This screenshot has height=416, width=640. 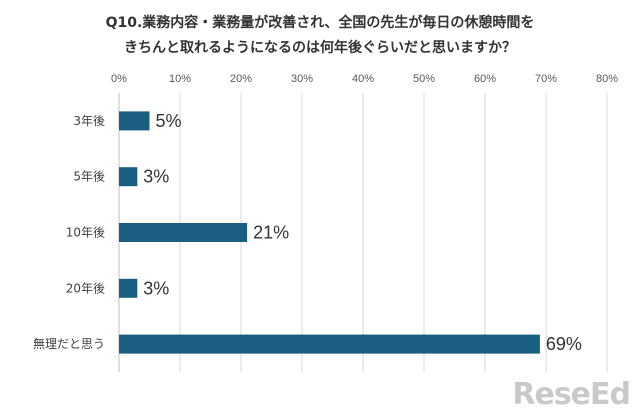 I want to click on x-tick-label: 30%, so click(x=302, y=79).